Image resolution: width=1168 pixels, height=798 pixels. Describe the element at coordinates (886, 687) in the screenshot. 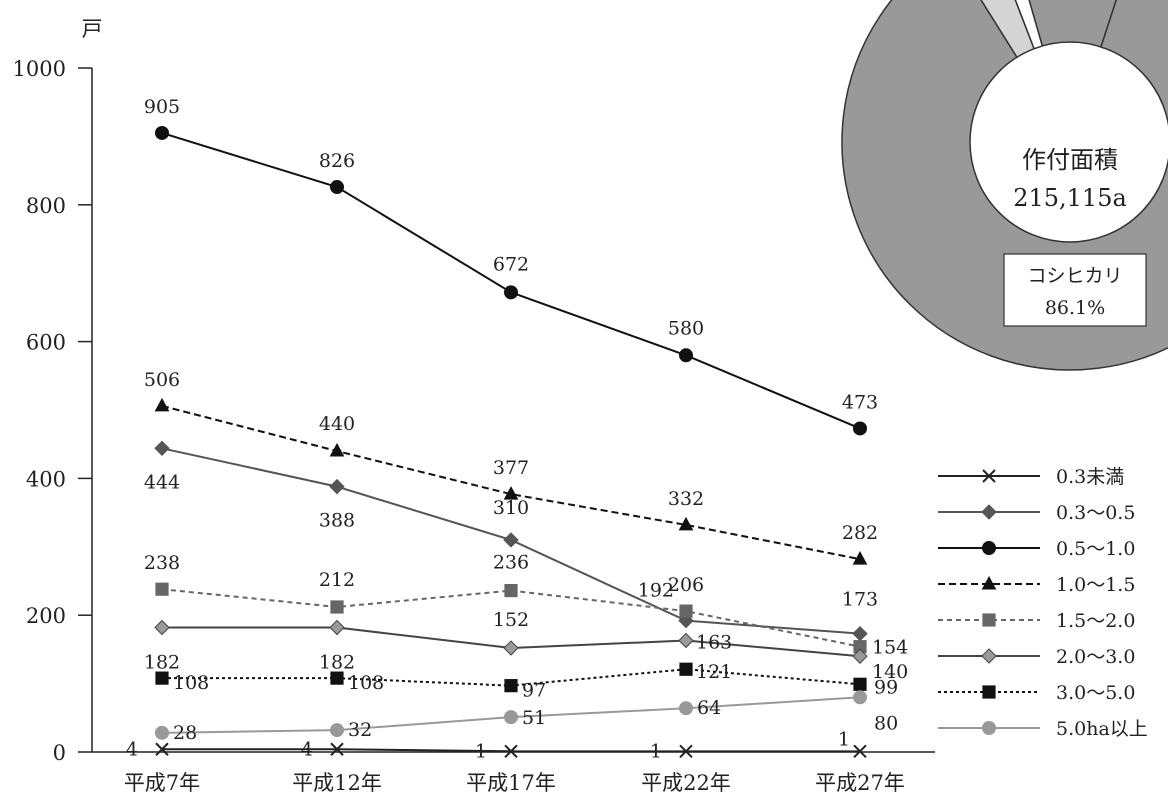

I see `data-label: 99` at that location.